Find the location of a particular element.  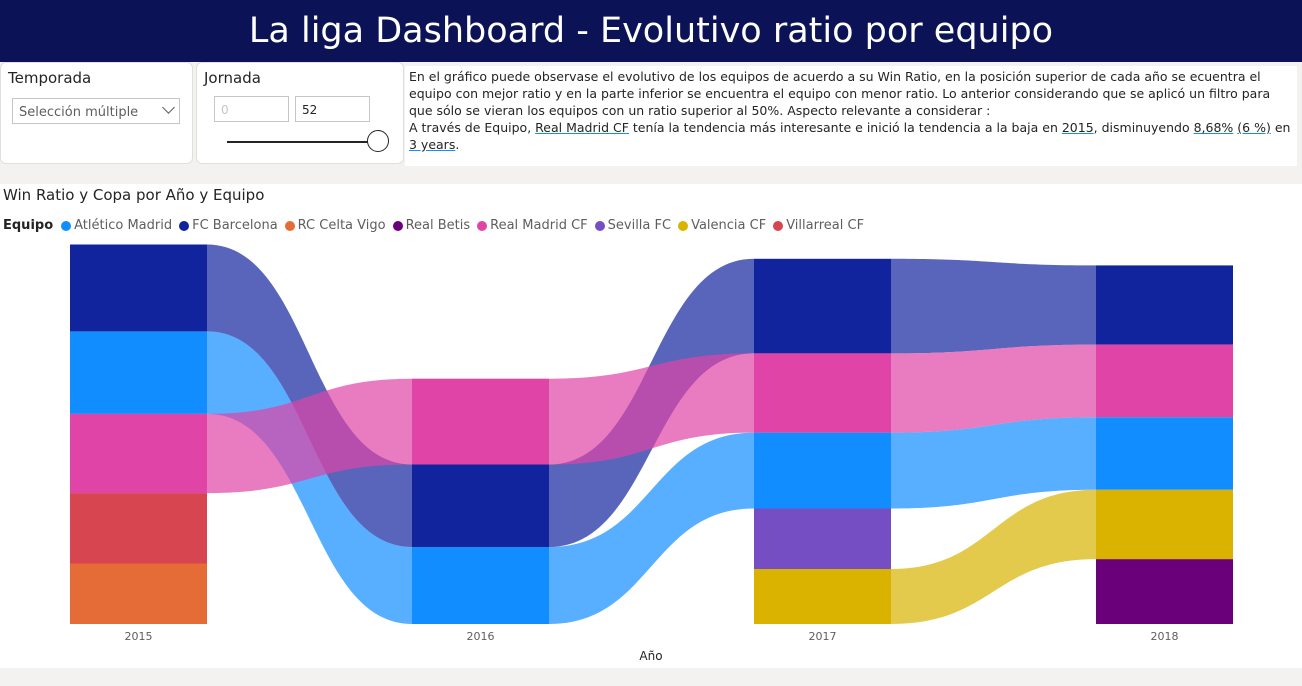

temporada-dropdown: Selección múltiple is located at coordinates (96, 111).